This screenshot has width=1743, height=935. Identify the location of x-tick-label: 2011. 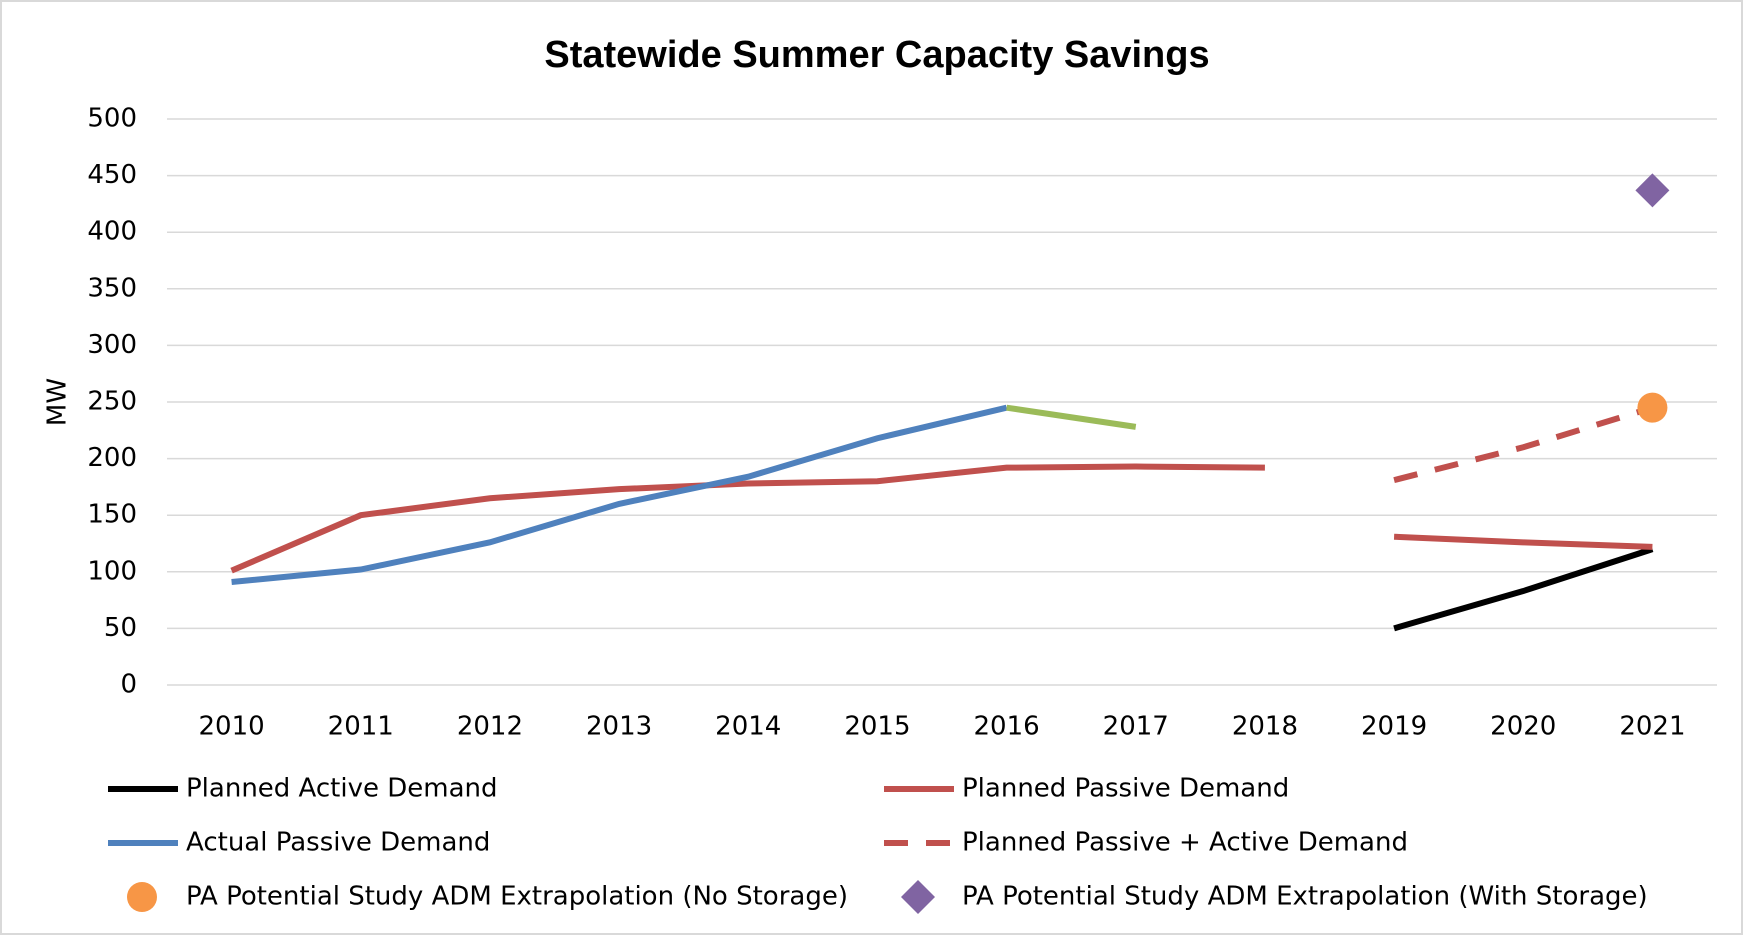
(361, 727).